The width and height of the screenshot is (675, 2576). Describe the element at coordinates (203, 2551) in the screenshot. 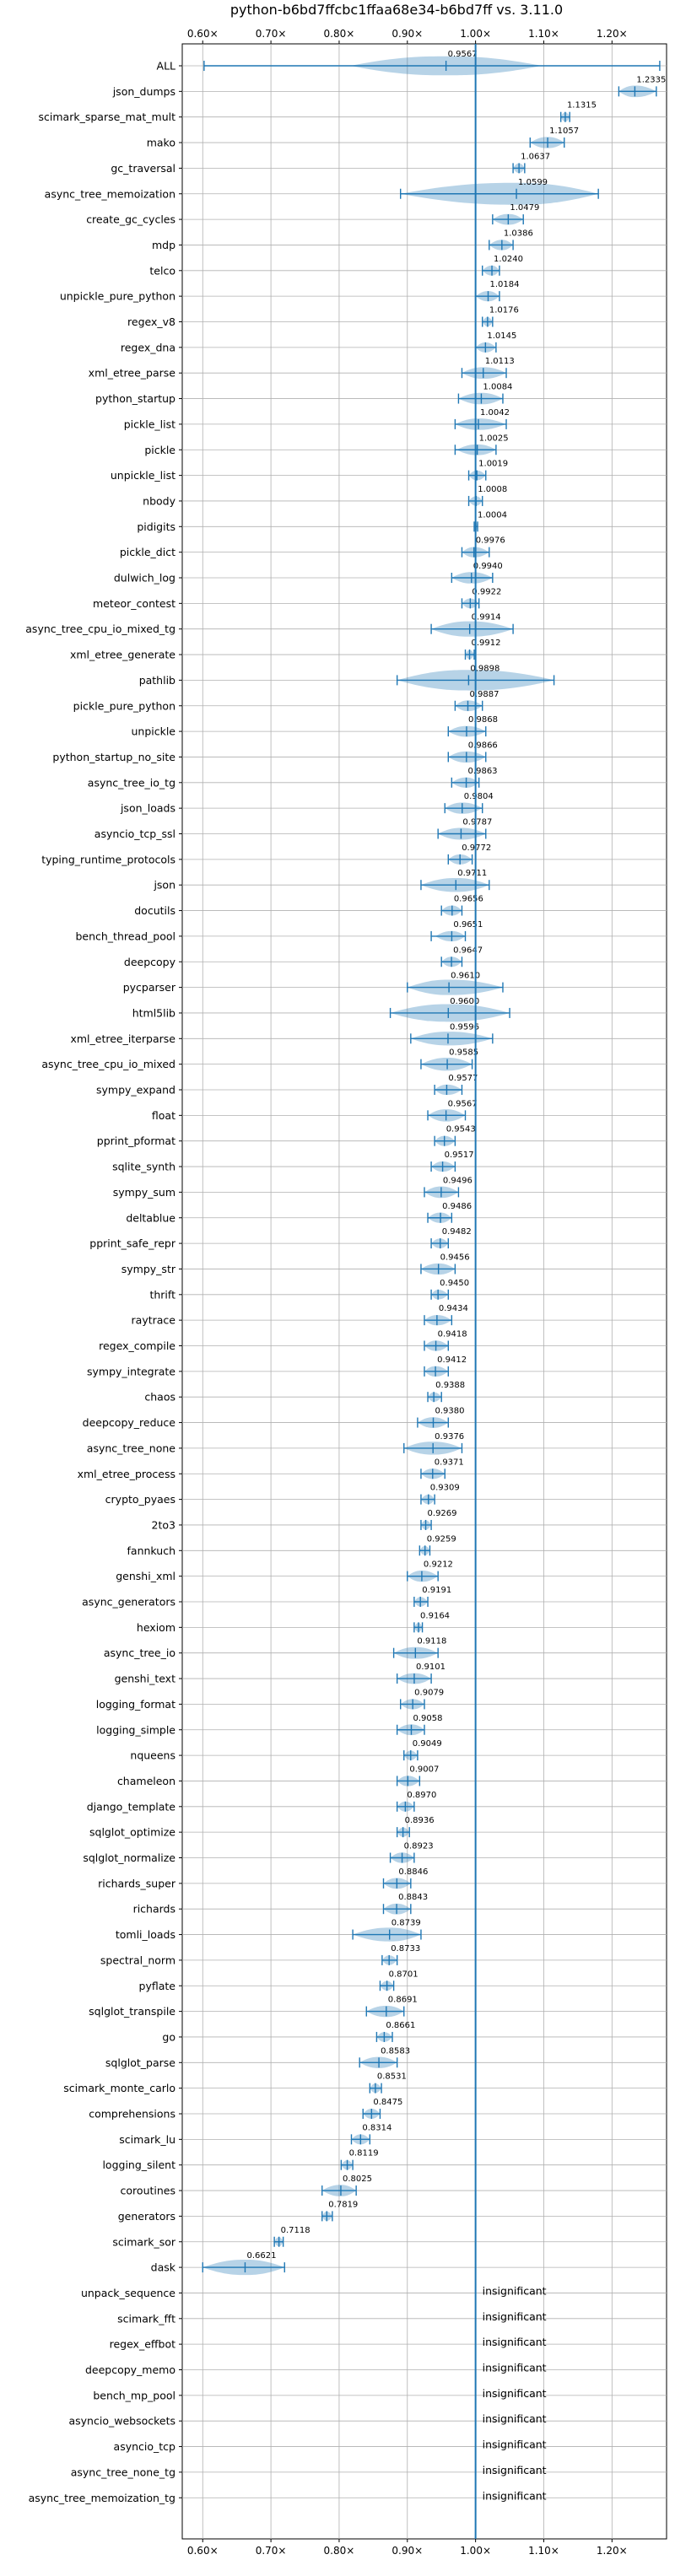

I see `x-tick-label-bottom: 0.60×` at that location.